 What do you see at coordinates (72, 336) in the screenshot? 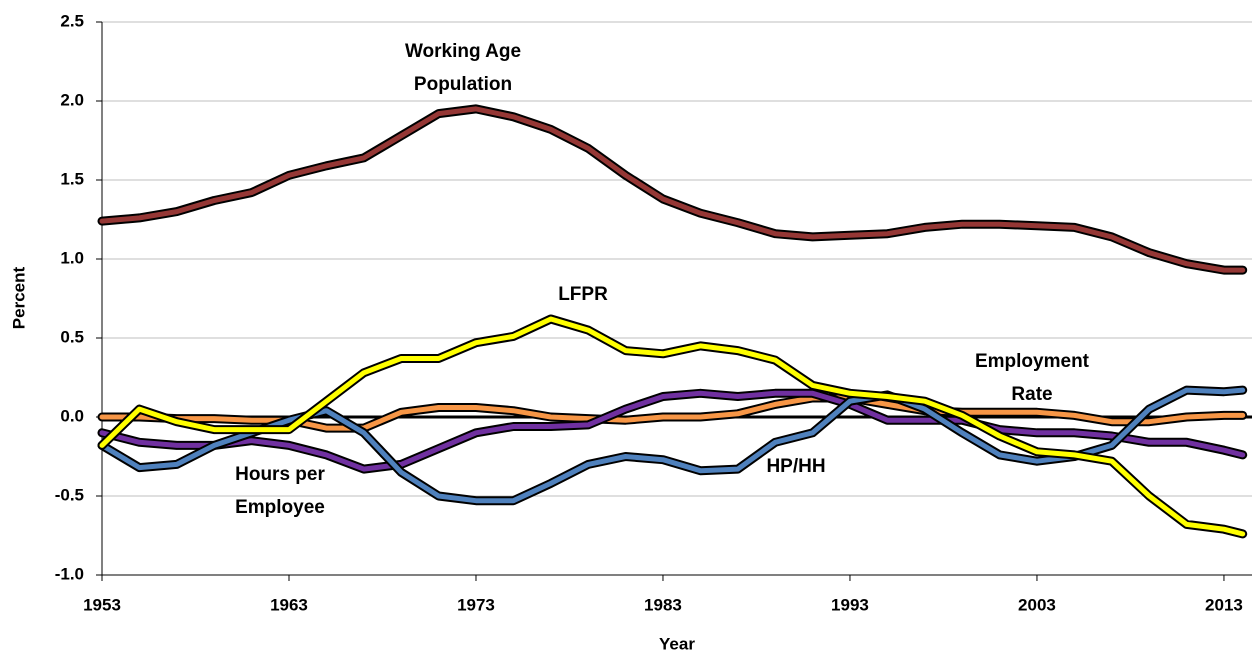
I see `y-tick-label: 0.5` at bounding box center [72, 336].